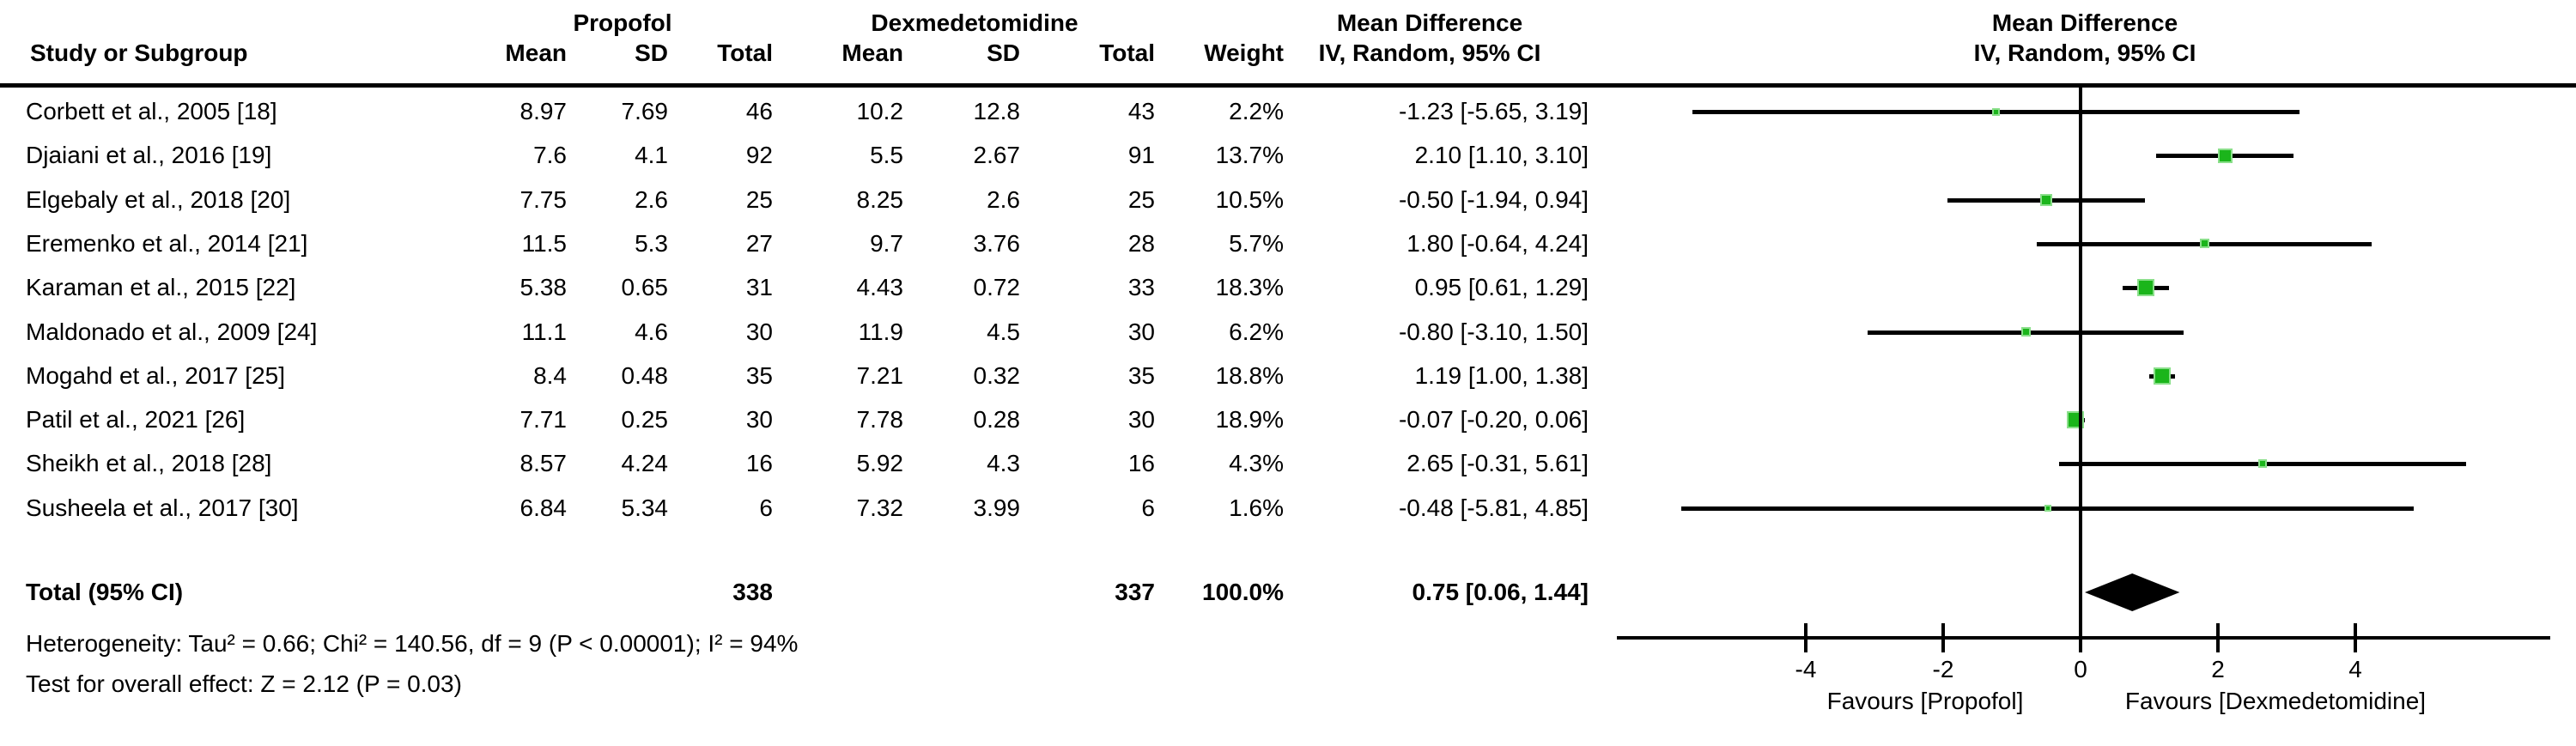 The height and width of the screenshot is (746, 2576). Describe the element at coordinates (2084, 22) in the screenshot. I see `plot-column-title: Mean Difference` at that location.